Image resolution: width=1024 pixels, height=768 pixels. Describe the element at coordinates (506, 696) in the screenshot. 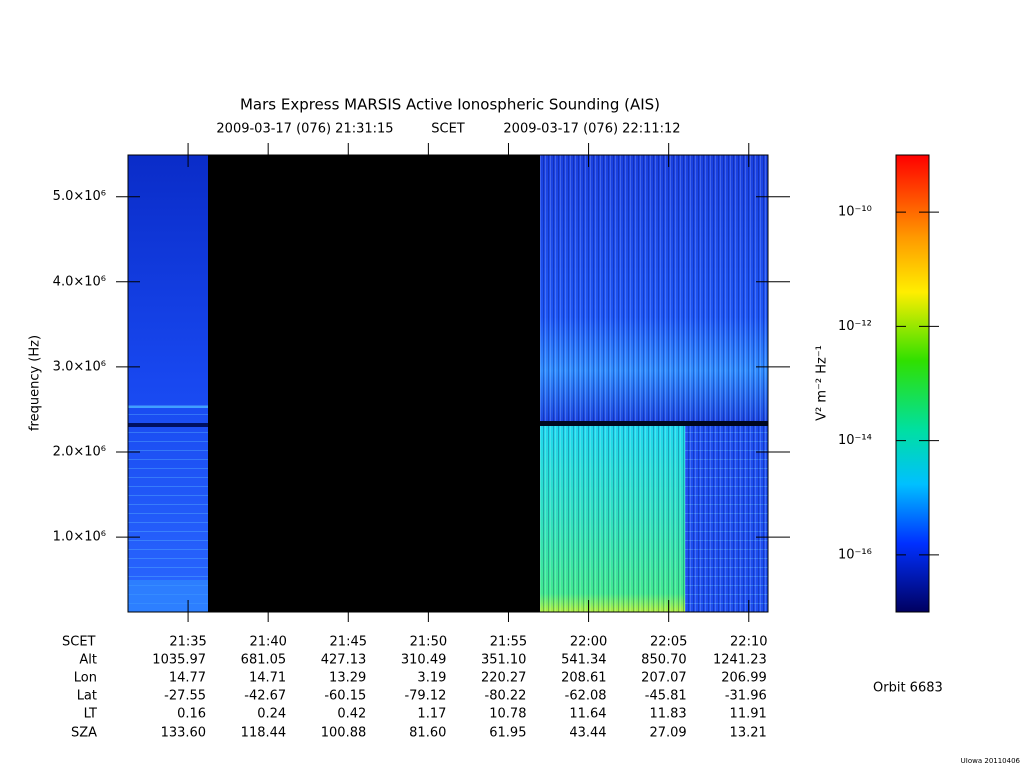

I see `table-cell: -80.22` at that location.